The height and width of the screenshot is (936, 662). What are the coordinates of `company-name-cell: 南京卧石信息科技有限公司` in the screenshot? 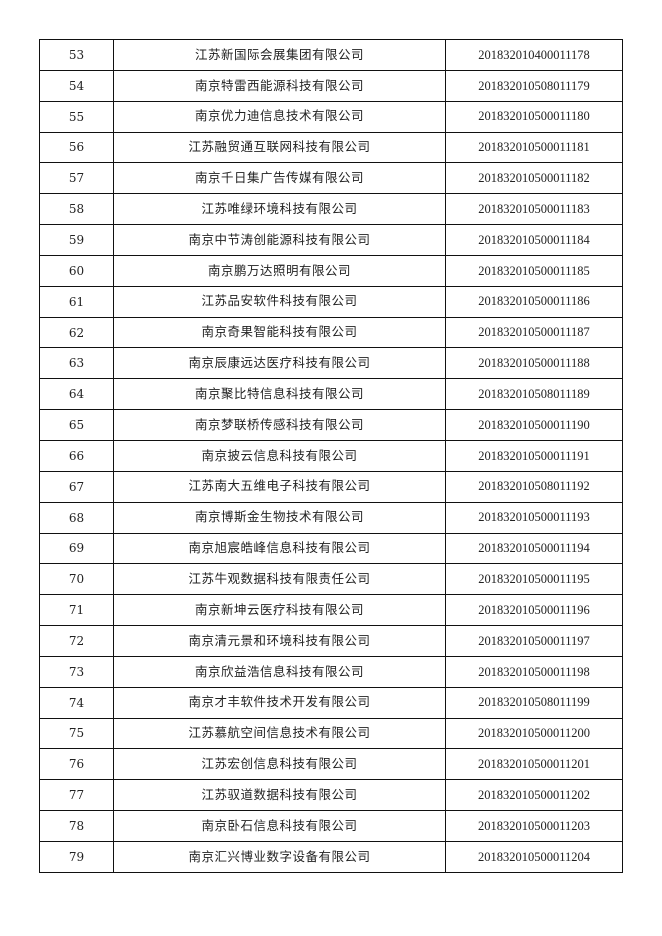 It's located at (279, 826).